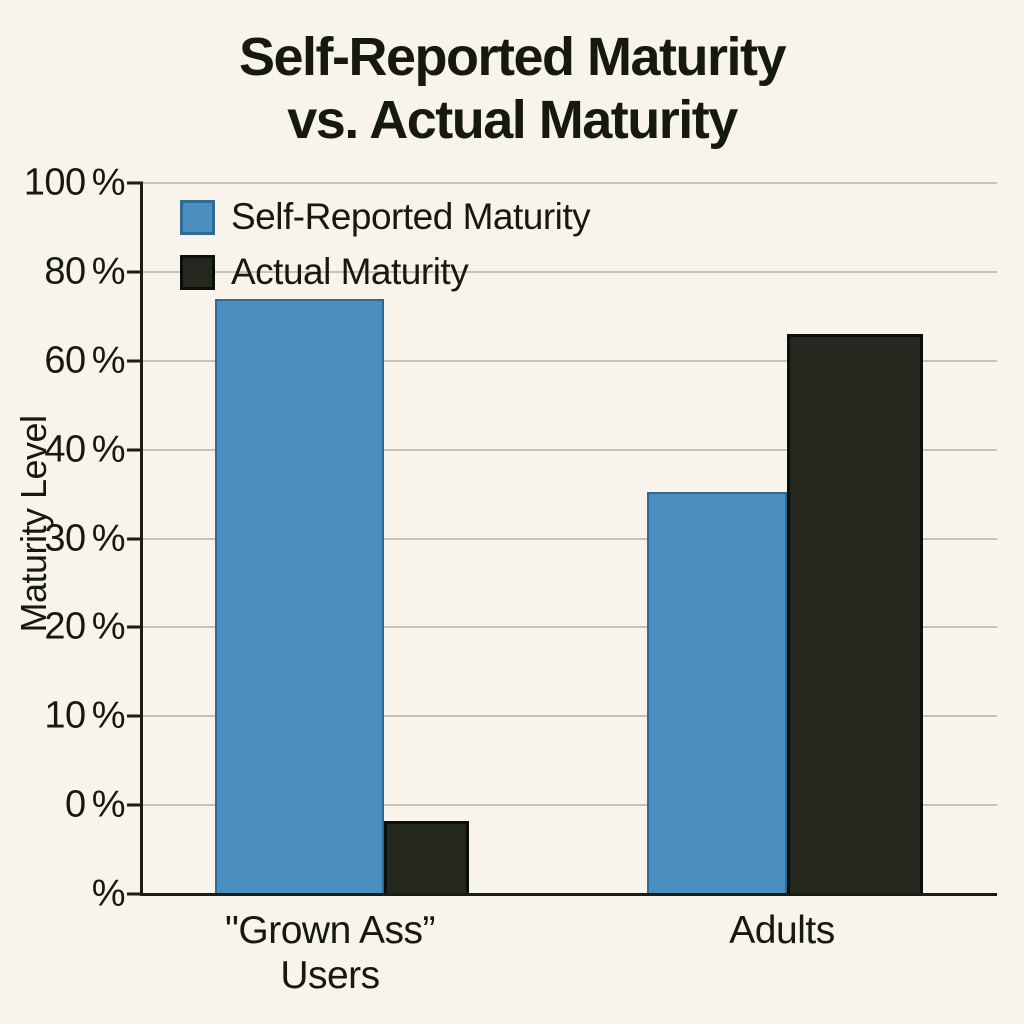 The height and width of the screenshot is (1024, 1024). Describe the element at coordinates (84, 360) in the screenshot. I see `y-tick-label: 60 %` at that location.